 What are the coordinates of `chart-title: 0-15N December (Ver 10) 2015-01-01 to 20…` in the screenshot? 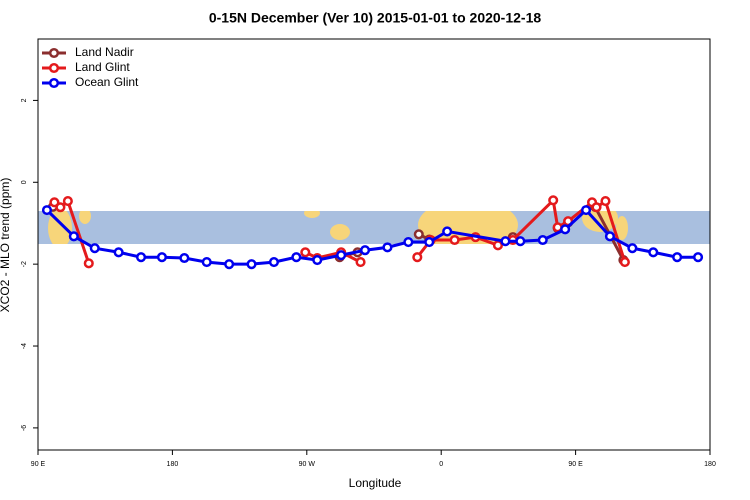 It's located at (375, 18).